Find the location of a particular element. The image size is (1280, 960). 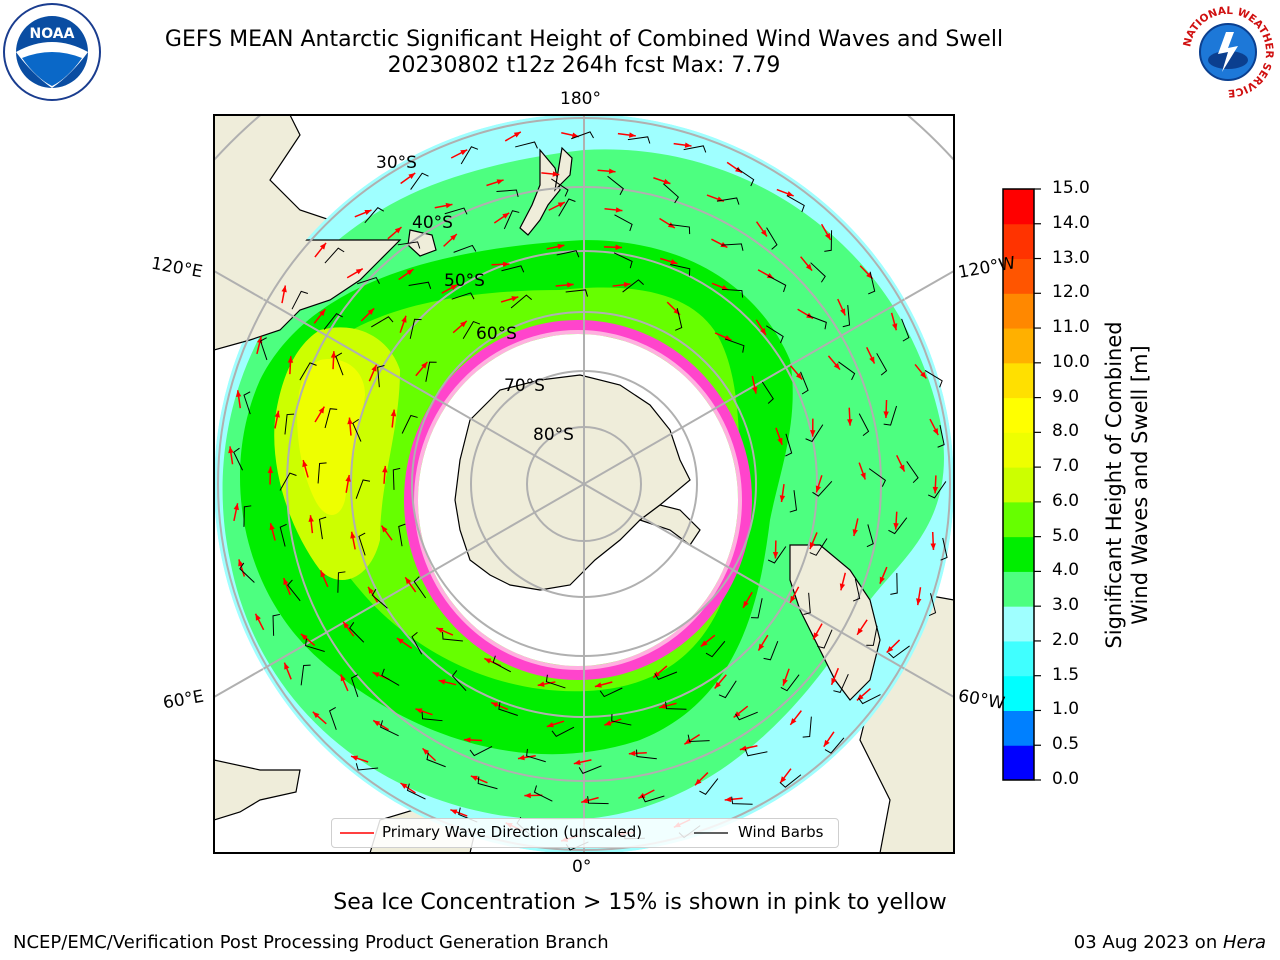

lat-label-70s: 70°S is located at coordinates (524, 386).